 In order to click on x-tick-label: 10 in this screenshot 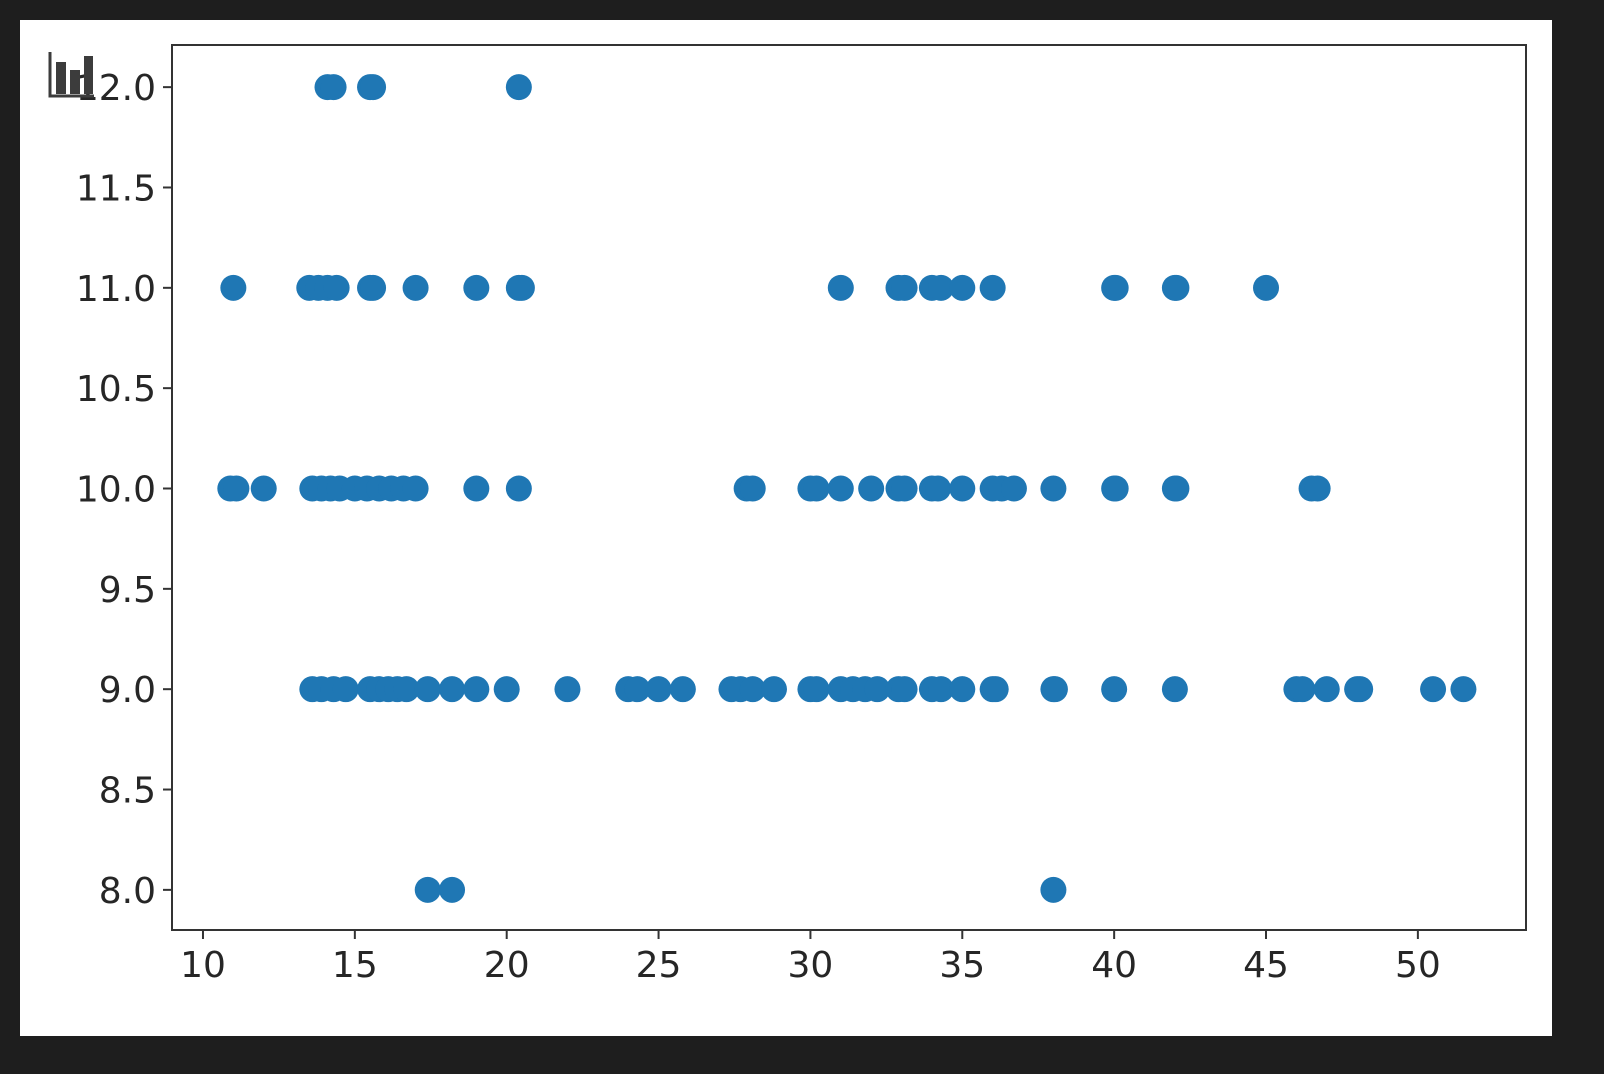, I will do `click(203, 965)`.